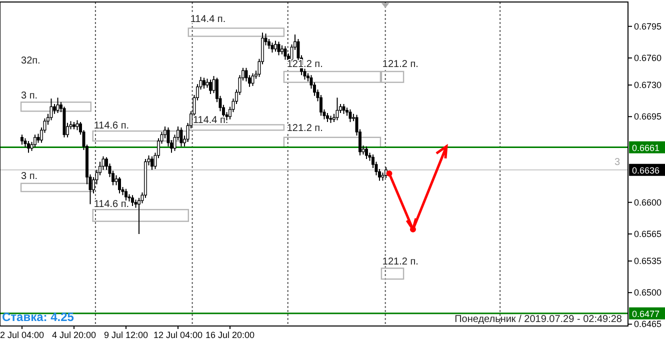 The width and height of the screenshot is (665, 347). I want to click on y-tick-label: 0.6760, so click(648, 57).